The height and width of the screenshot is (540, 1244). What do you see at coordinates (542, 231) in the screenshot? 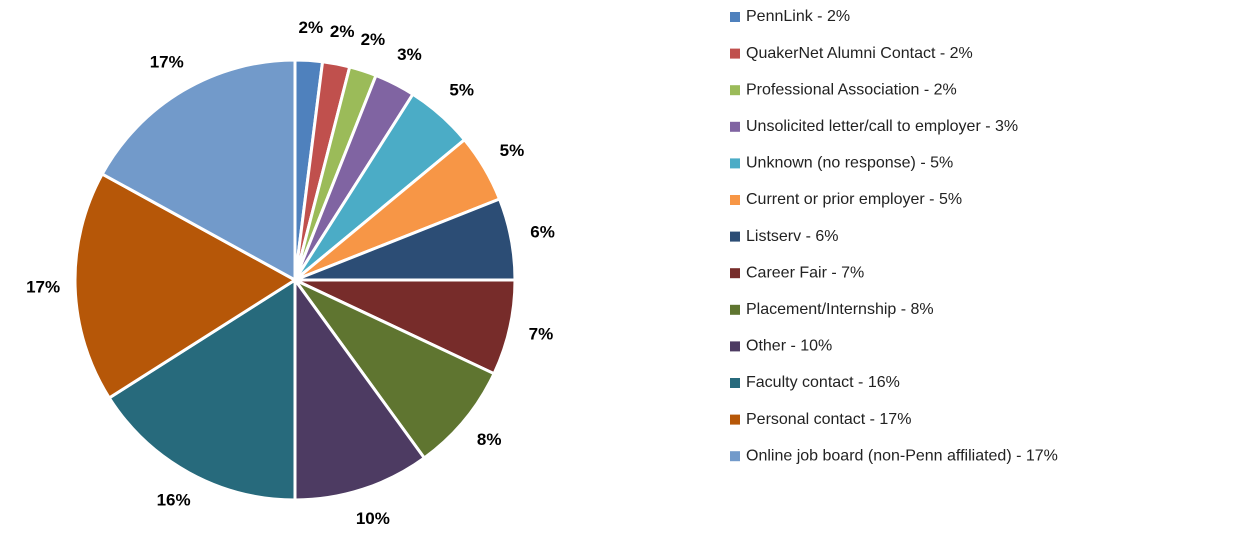
I see `data-label: 6%` at bounding box center [542, 231].